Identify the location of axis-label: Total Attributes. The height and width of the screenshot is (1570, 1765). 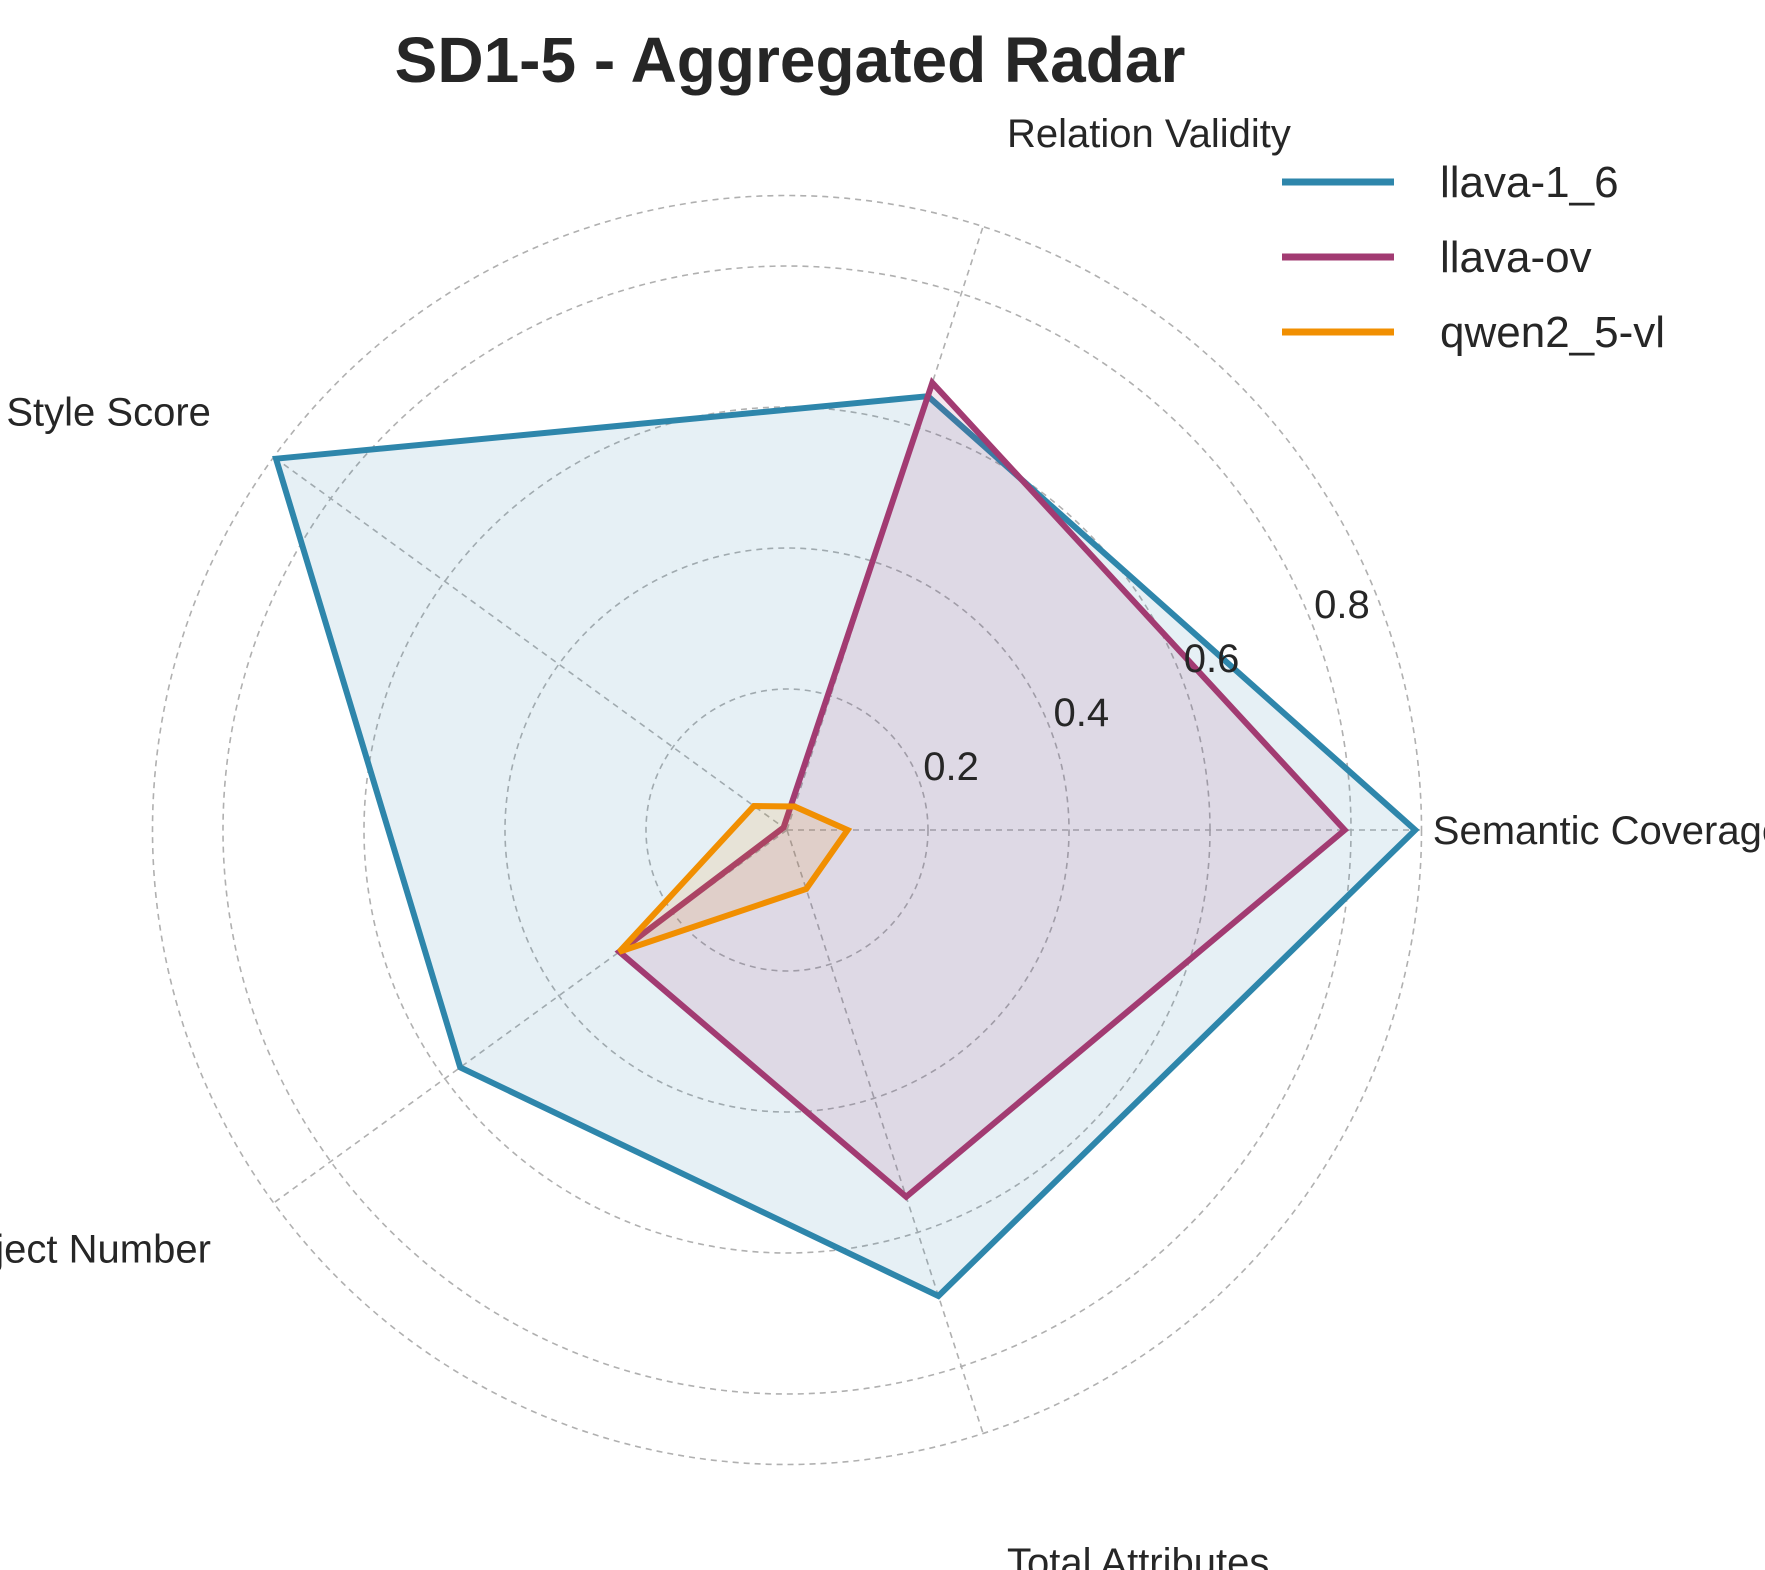
(1138, 1555).